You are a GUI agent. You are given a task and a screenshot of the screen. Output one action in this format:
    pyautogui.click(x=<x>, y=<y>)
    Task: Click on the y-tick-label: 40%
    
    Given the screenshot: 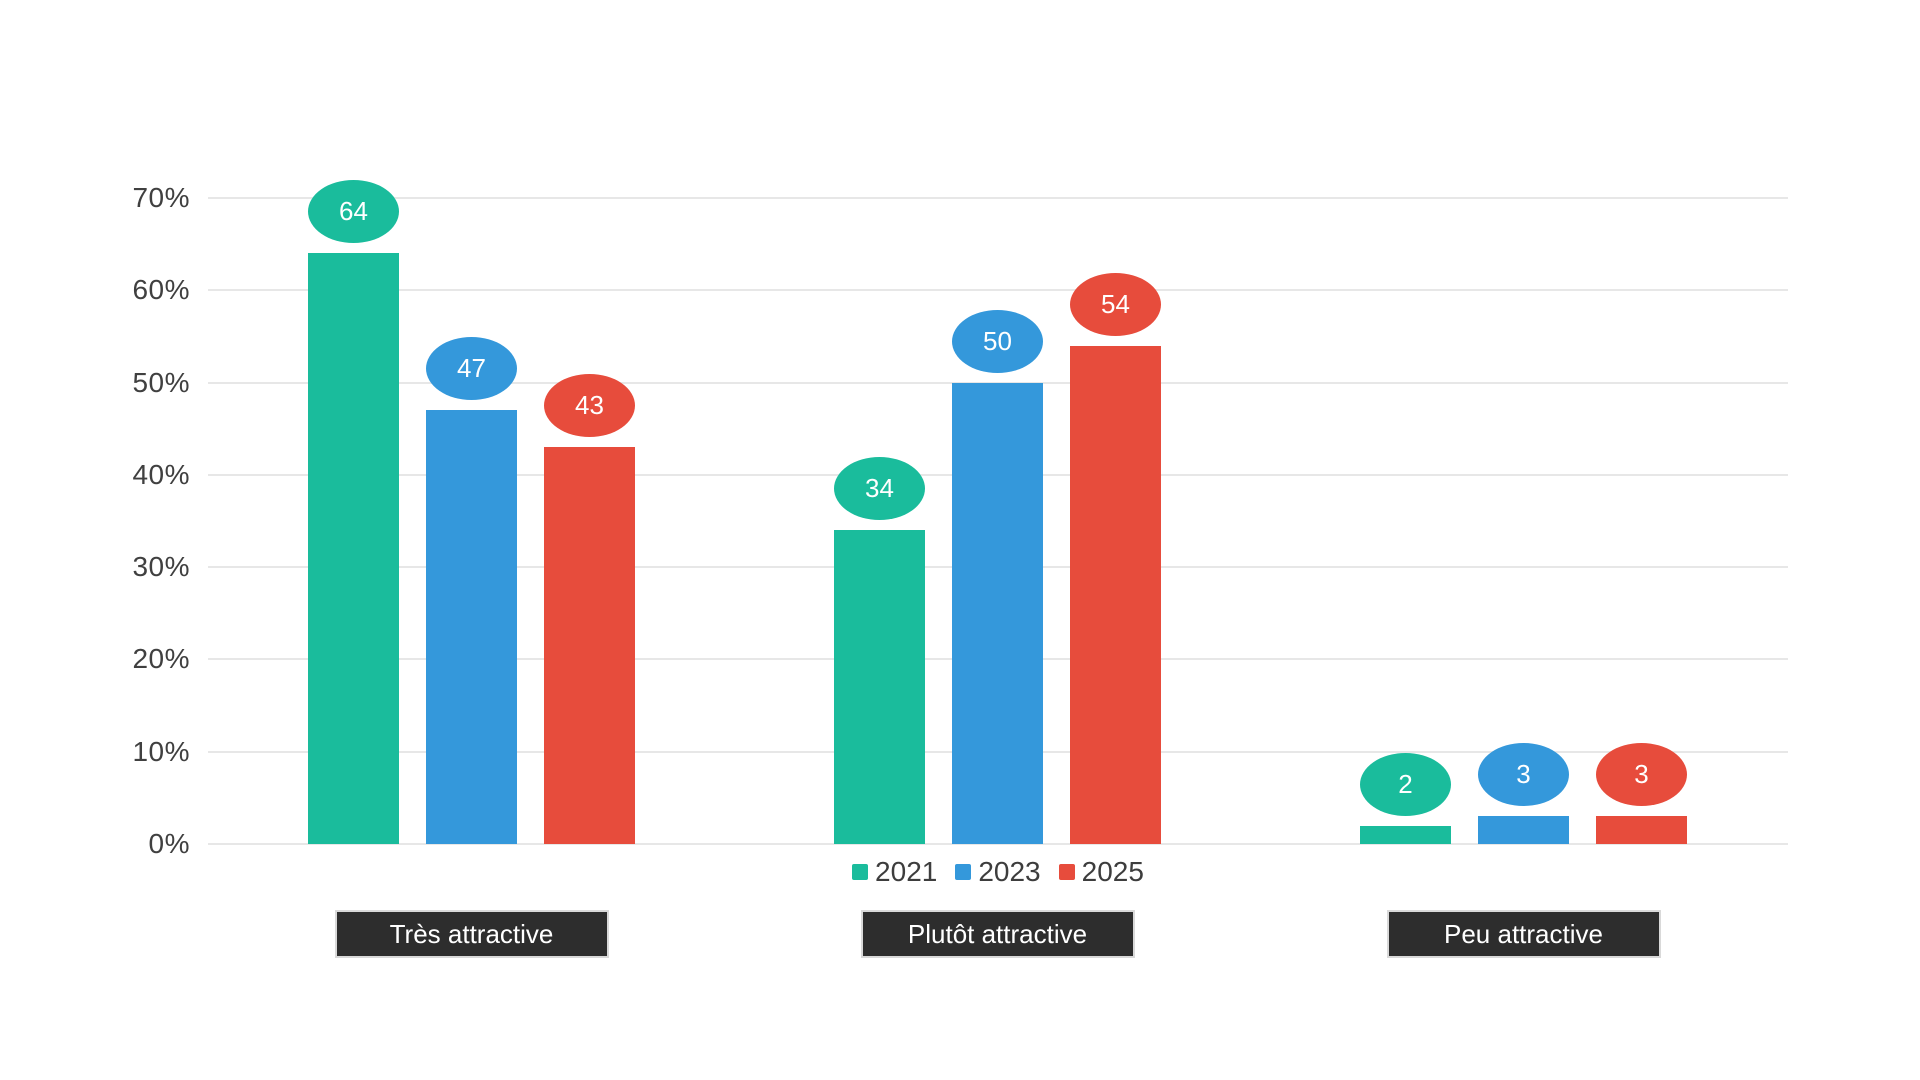 What is the action you would take?
    pyautogui.click(x=161, y=474)
    